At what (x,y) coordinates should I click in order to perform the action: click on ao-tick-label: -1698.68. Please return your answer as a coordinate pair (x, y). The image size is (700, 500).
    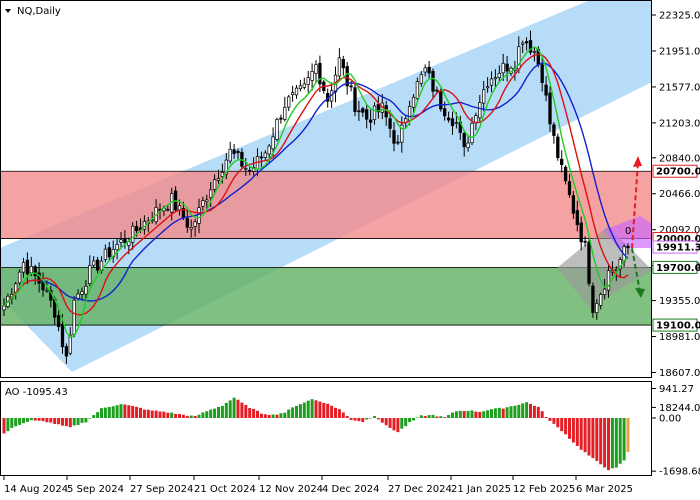
    Looking at the image, I should click on (679, 472).